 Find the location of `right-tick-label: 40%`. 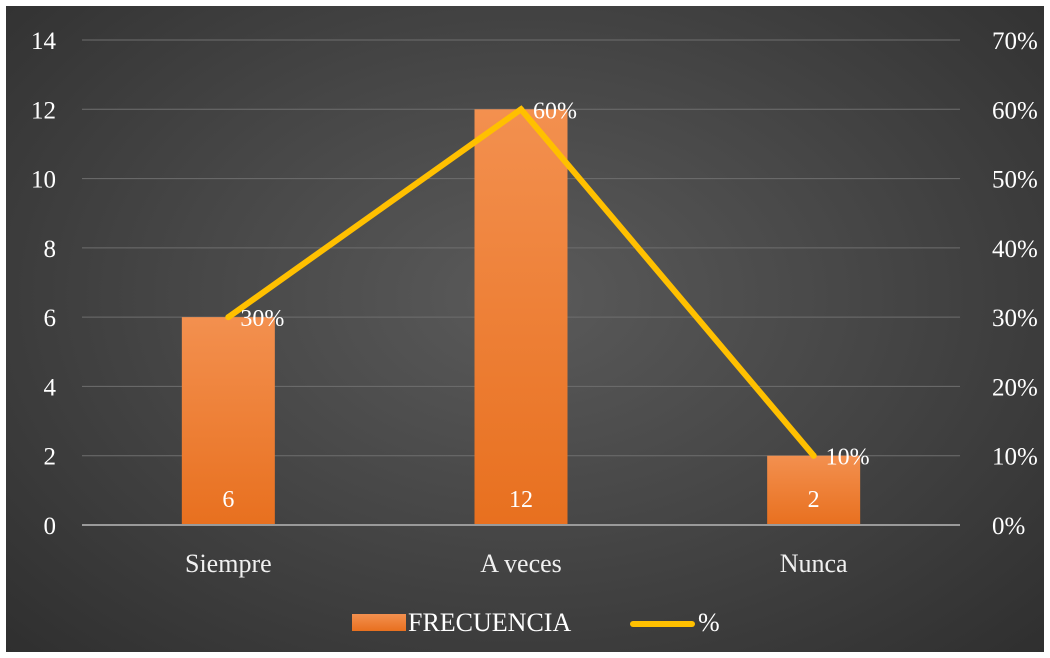

right-tick-label: 40% is located at coordinates (1015, 249).